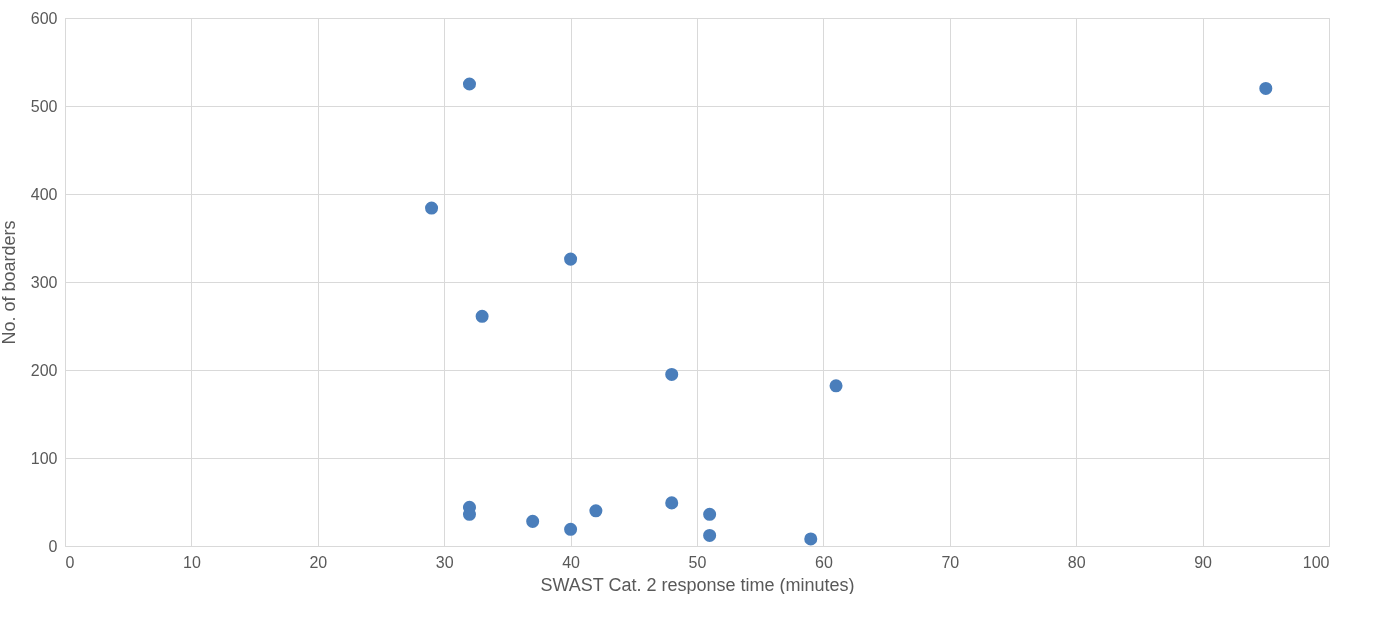  I want to click on x-tick-label: 30, so click(444, 562).